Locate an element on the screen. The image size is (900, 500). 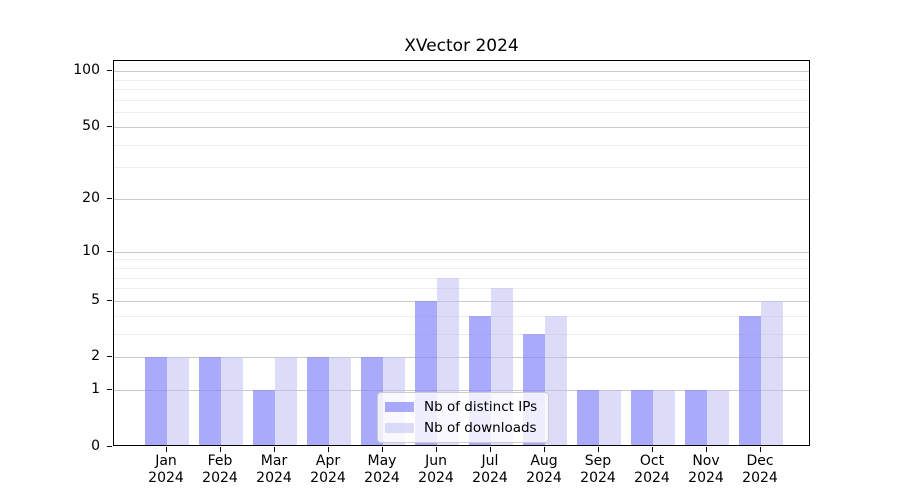
bar-distinct-ips-jan is located at coordinates (156, 401).